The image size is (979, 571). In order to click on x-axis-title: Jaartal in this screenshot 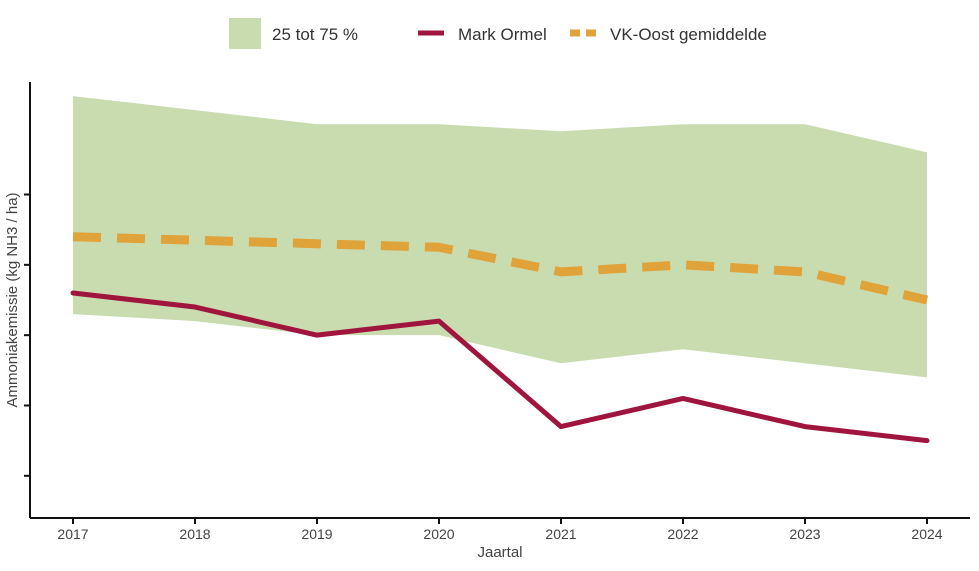, I will do `click(499, 552)`.